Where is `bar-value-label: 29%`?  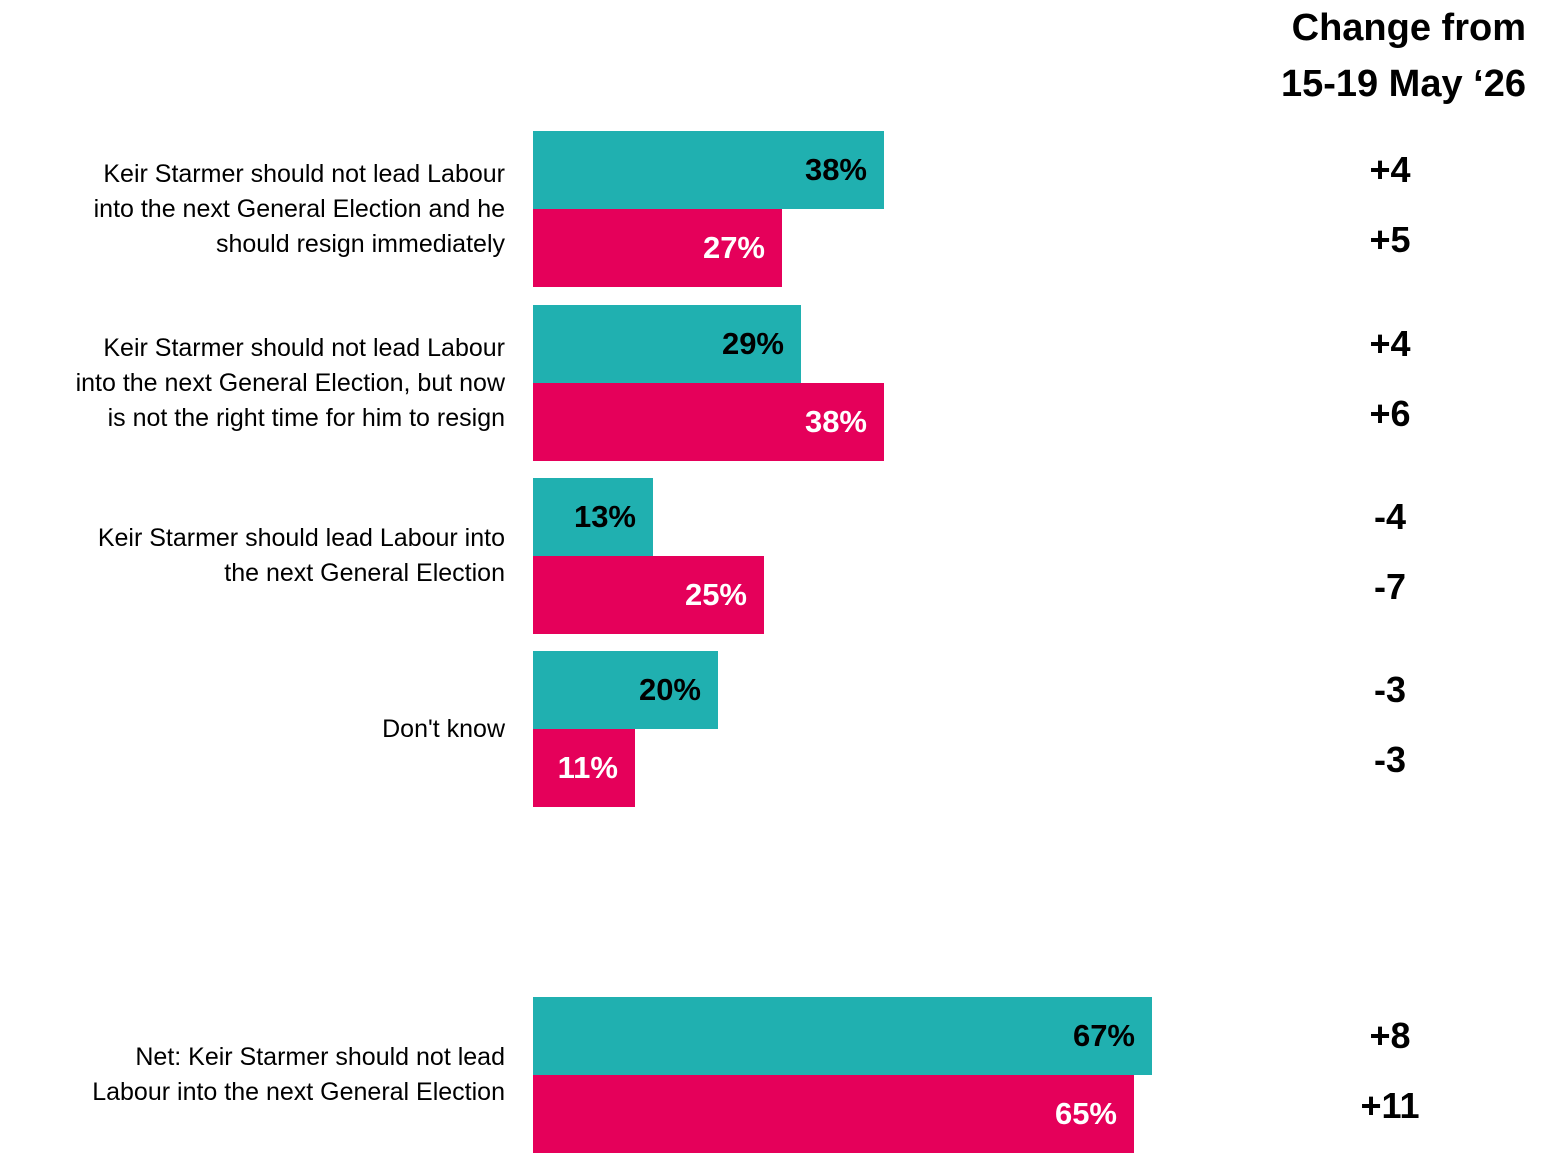
bar-value-label: 29% is located at coordinates (752, 343).